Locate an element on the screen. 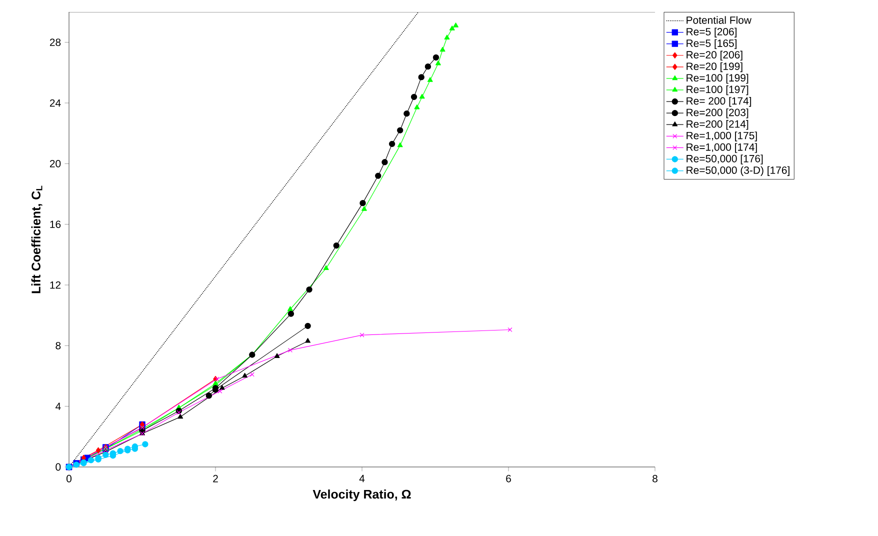 The image size is (878, 536). y-tick-label: 20 is located at coordinates (55, 164).